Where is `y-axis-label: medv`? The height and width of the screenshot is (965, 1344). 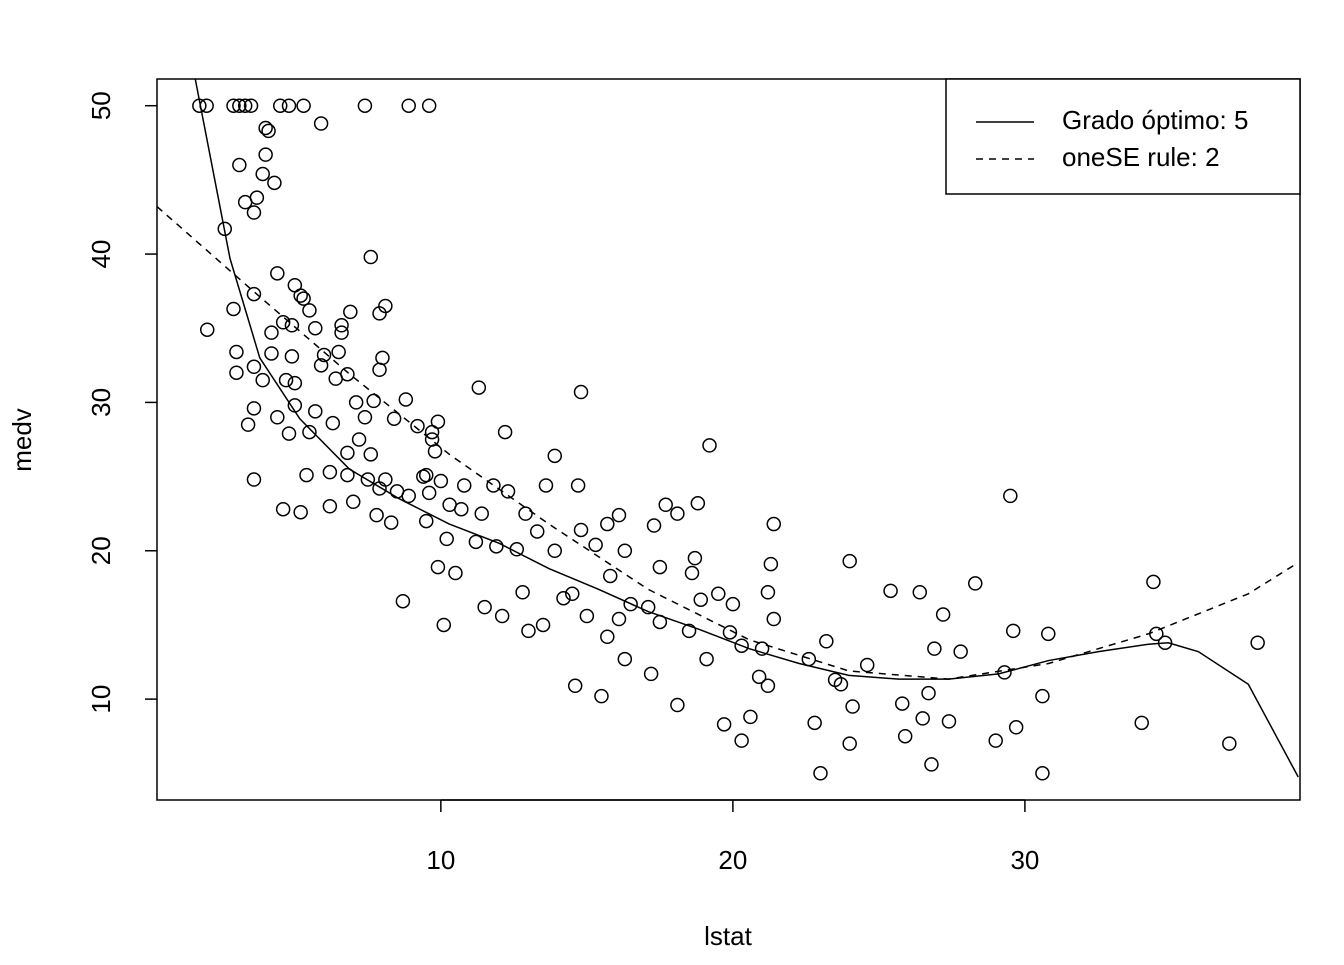
y-axis-label: medv is located at coordinates (22, 440).